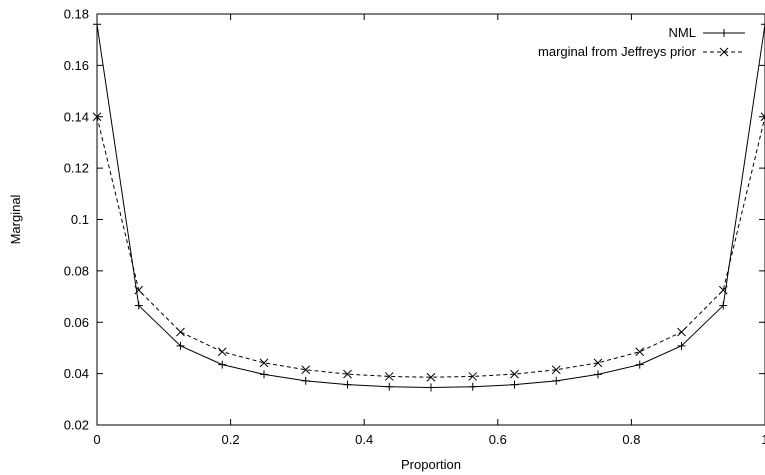 The height and width of the screenshot is (475, 765). What do you see at coordinates (76, 425) in the screenshot?
I see `y-tick-label: 0.02` at bounding box center [76, 425].